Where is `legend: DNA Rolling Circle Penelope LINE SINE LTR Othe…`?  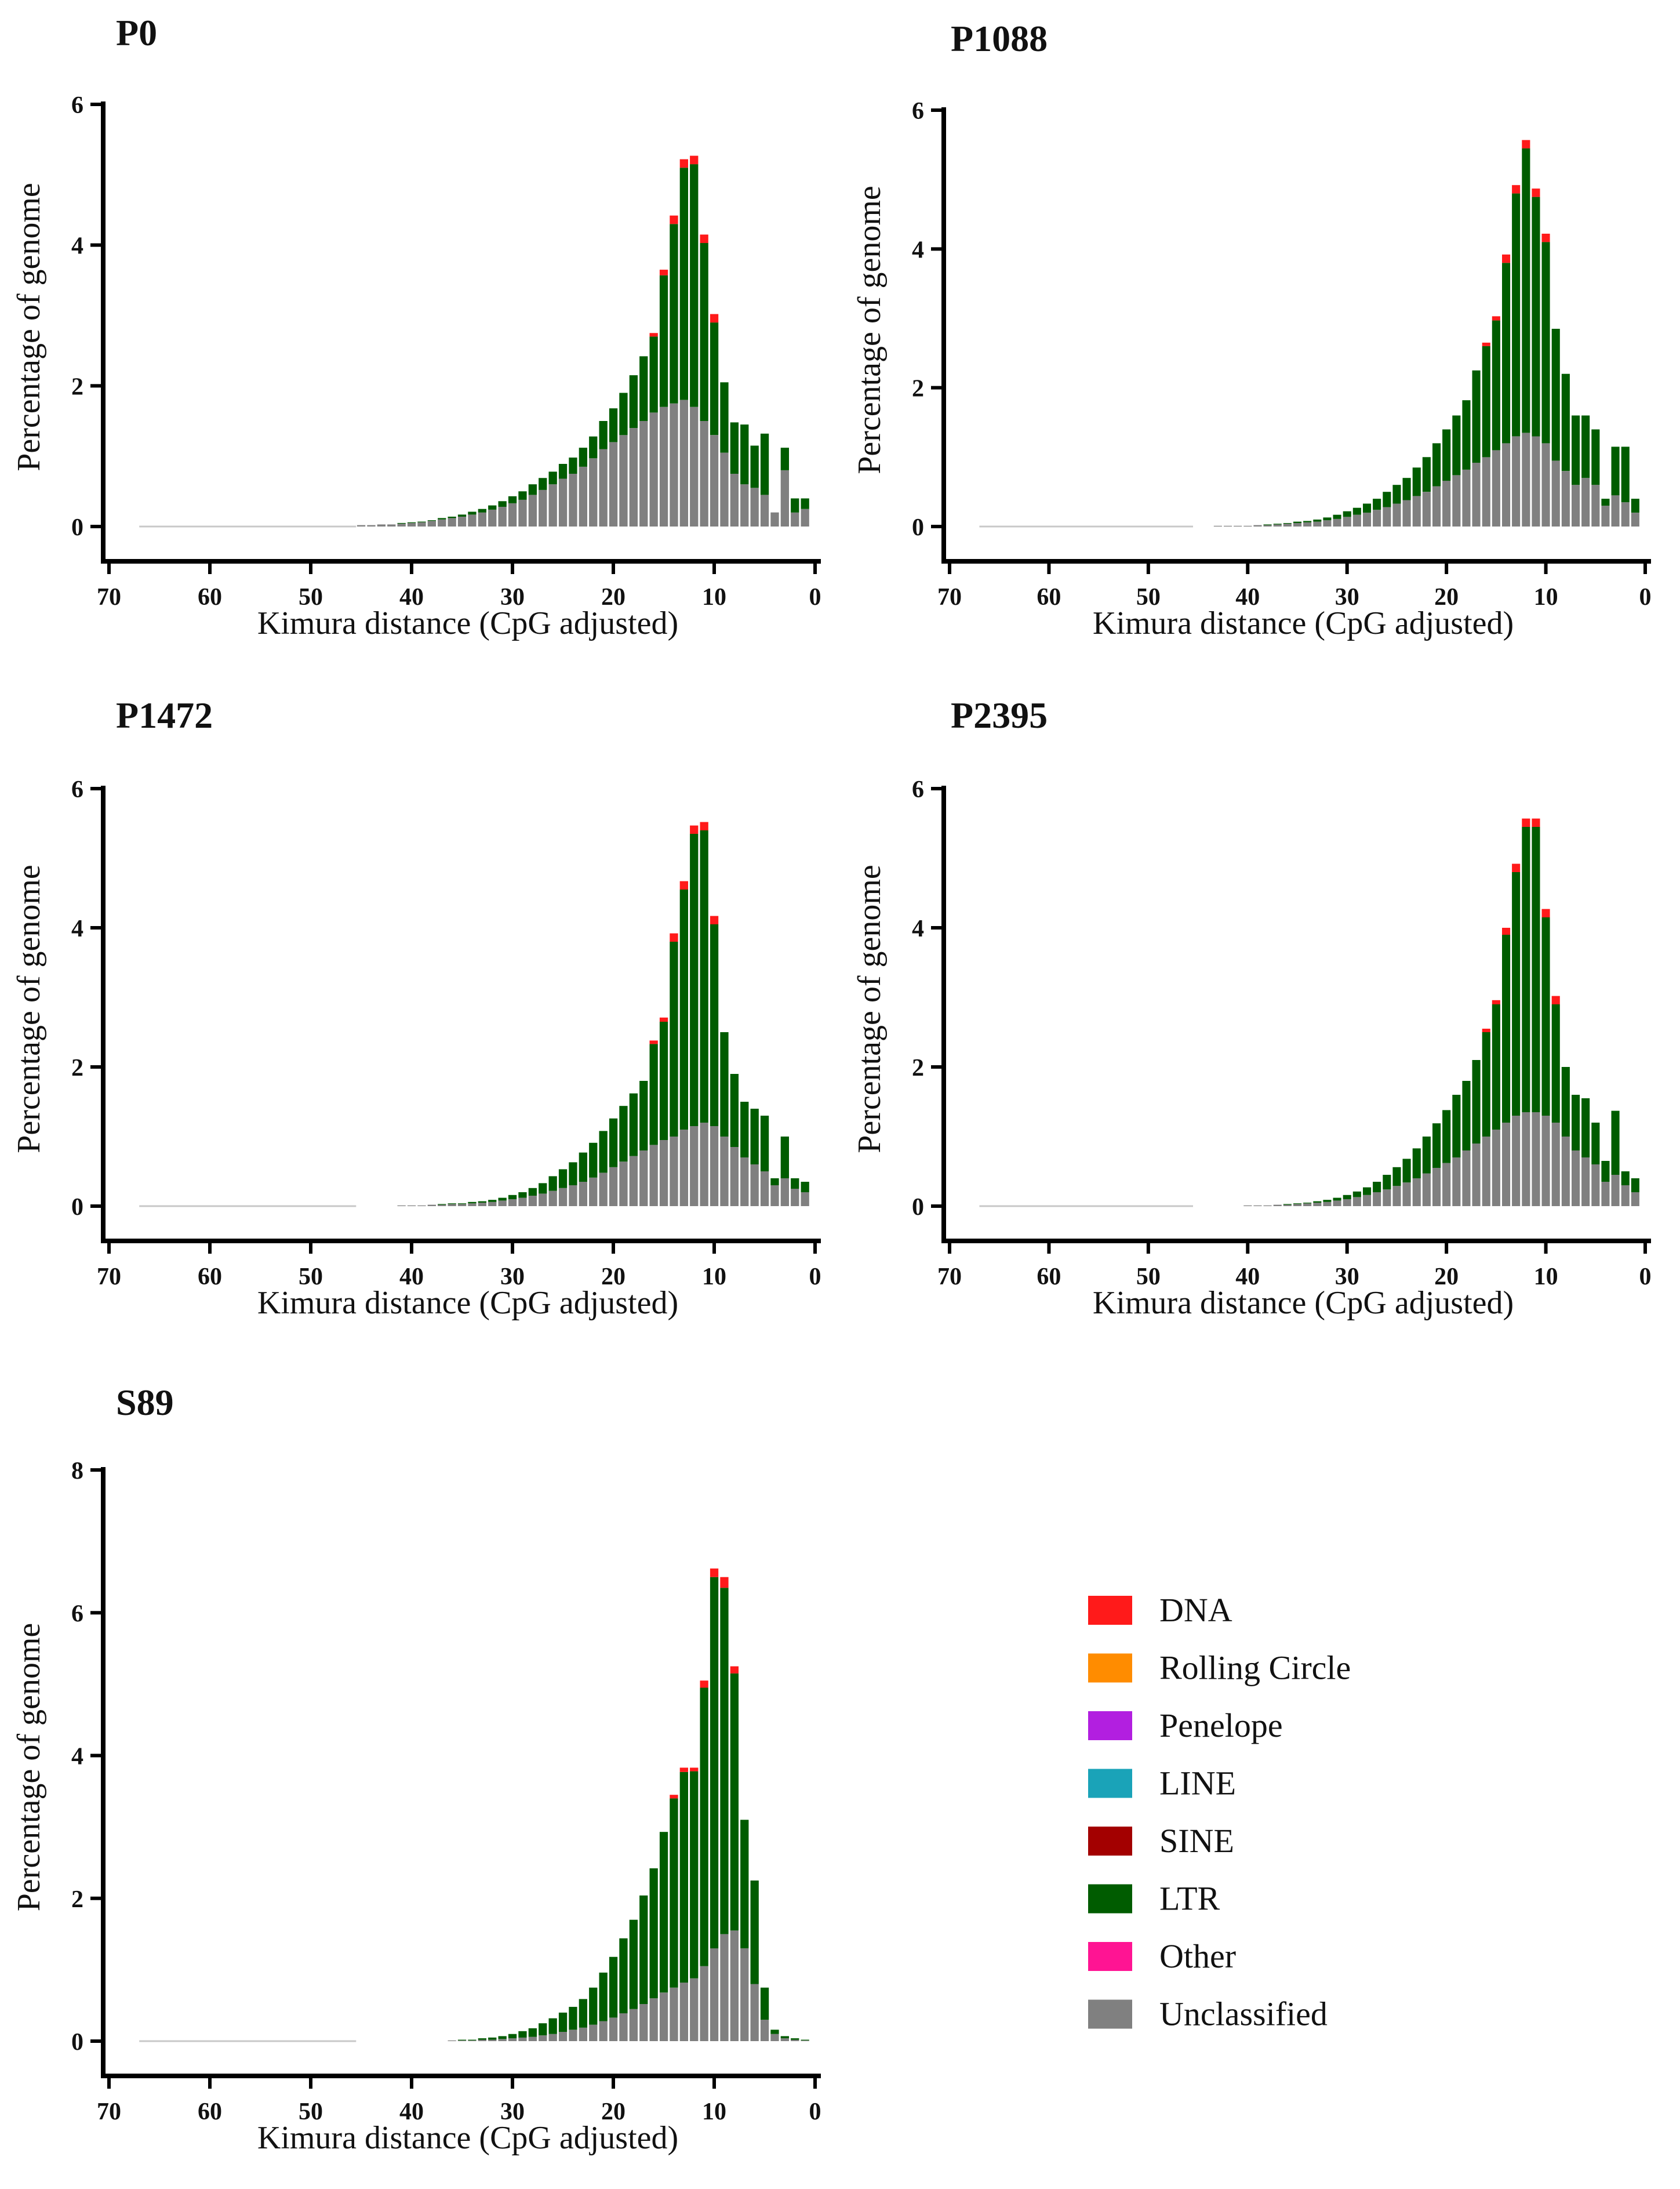 legend: DNA Rolling Circle Penelope LINE SINE LTR Othe… is located at coordinates (1220, 1812).